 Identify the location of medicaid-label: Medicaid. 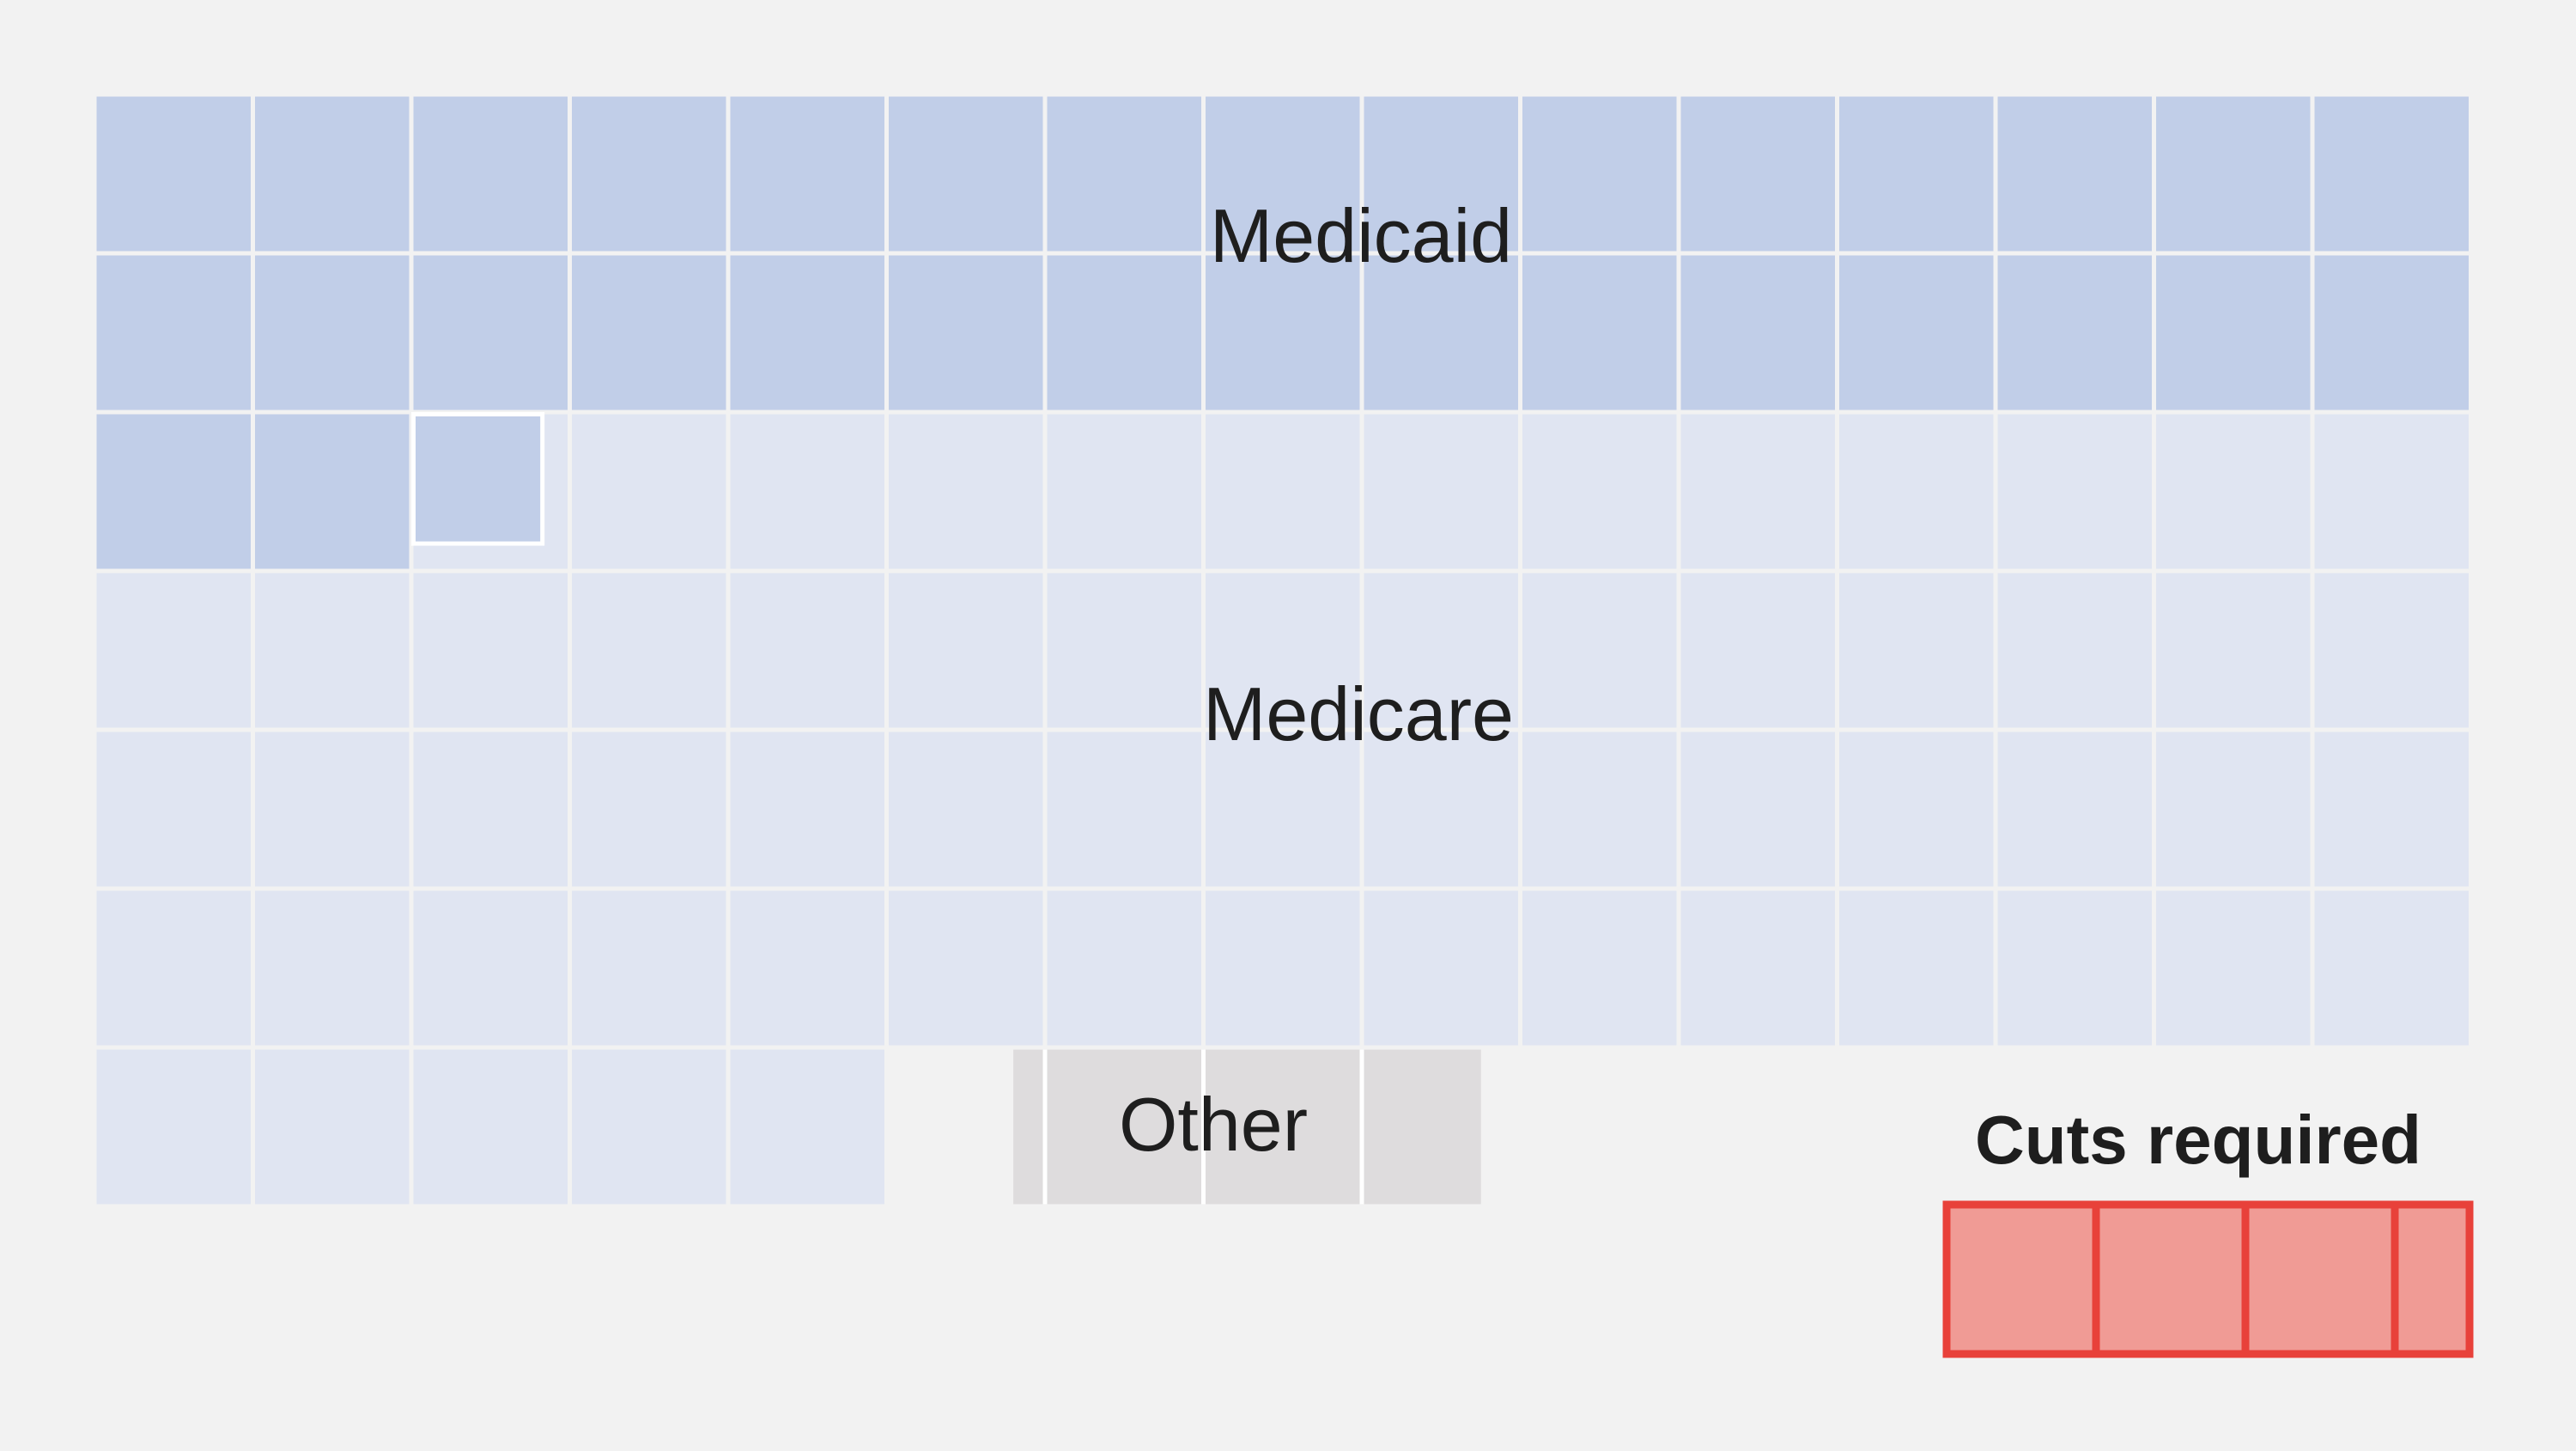
(1361, 236).